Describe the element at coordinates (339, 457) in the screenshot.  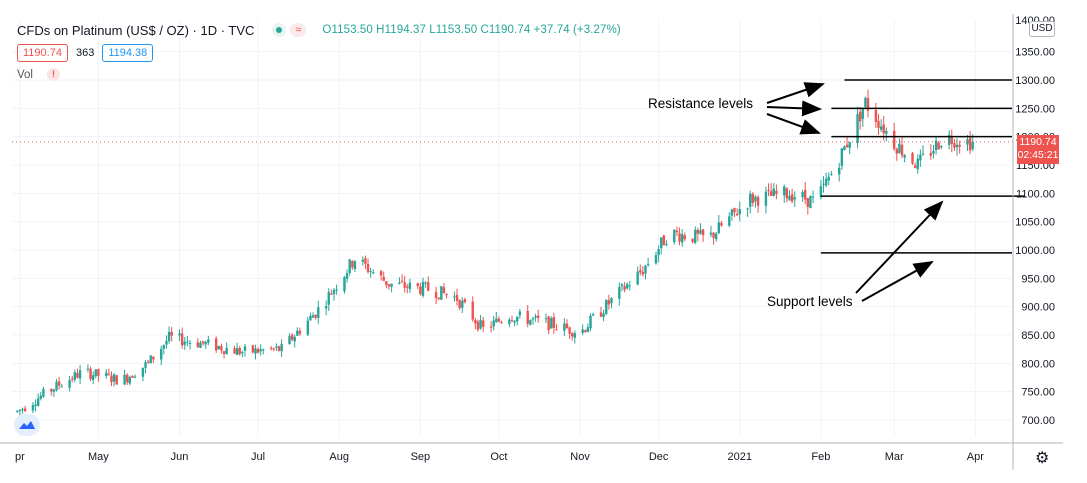
I see `x-tick-label: Aug` at that location.